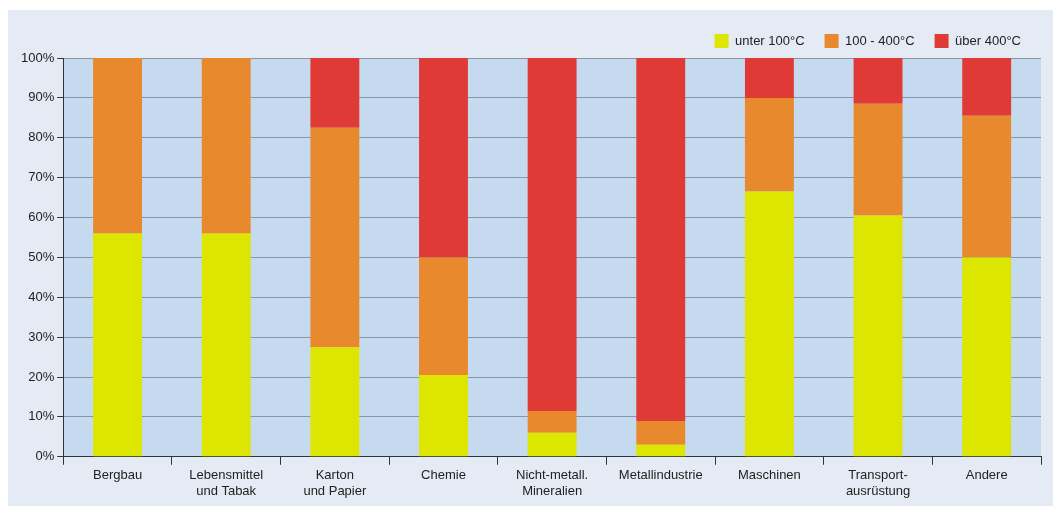 This screenshot has width=1053, height=506. What do you see at coordinates (226, 482) in the screenshot?
I see `x-tick-label: Lebensmittel und Tabak` at bounding box center [226, 482].